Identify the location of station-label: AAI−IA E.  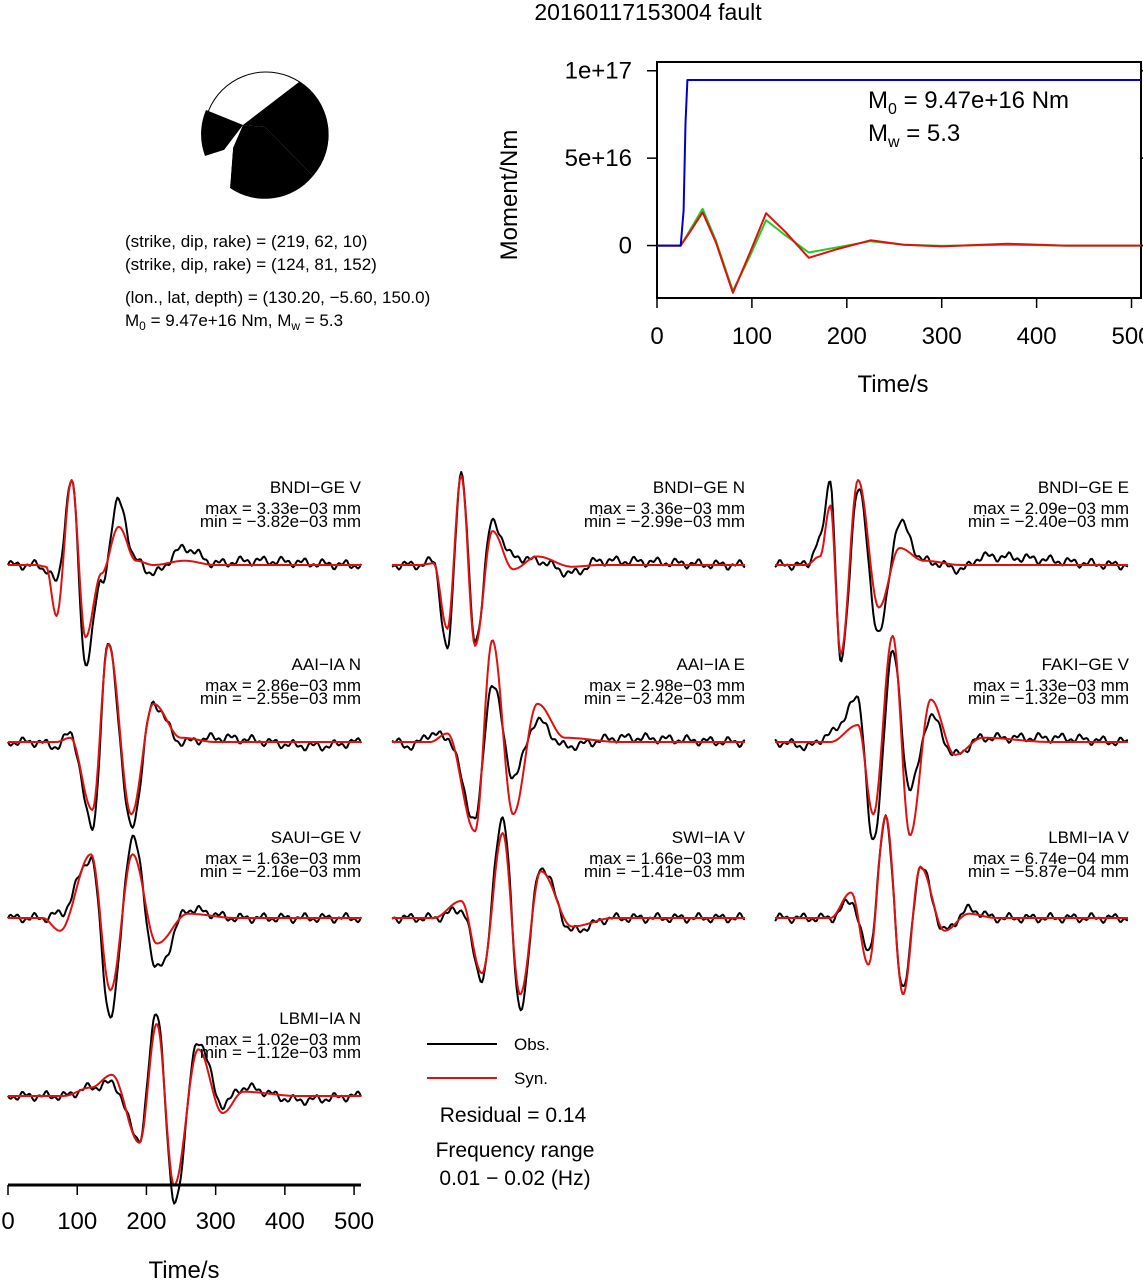
(710, 664).